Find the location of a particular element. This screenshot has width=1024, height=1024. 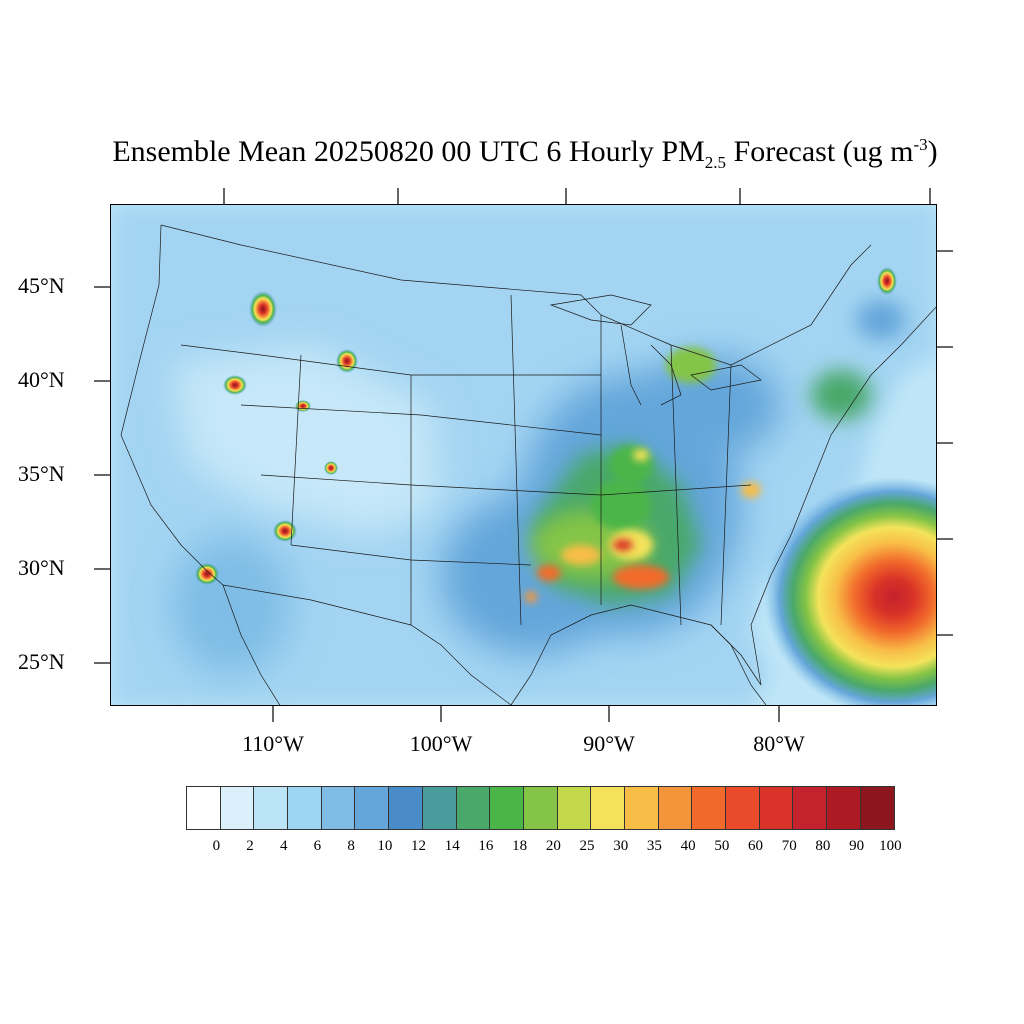

colorbar-label: 70 is located at coordinates (789, 846).